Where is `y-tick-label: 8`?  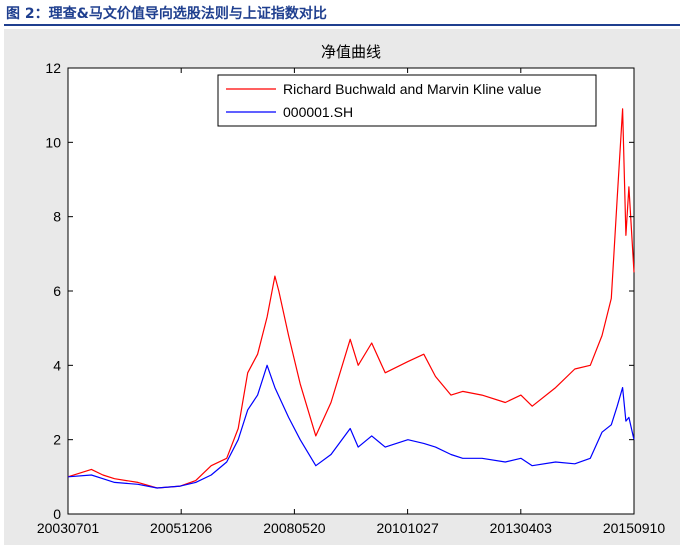 y-tick-label: 8 is located at coordinates (57, 217).